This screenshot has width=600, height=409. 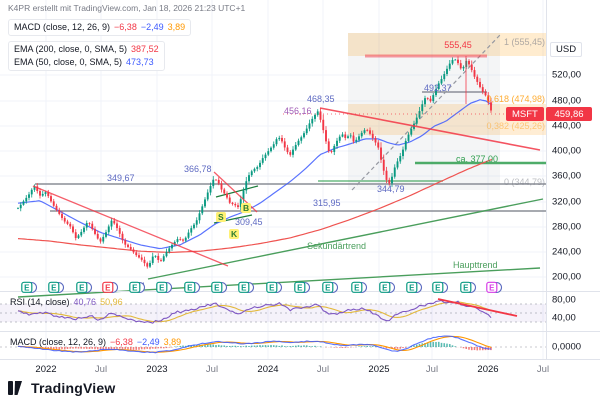 I want to click on macd-signal-line, so click(x=254, y=344).